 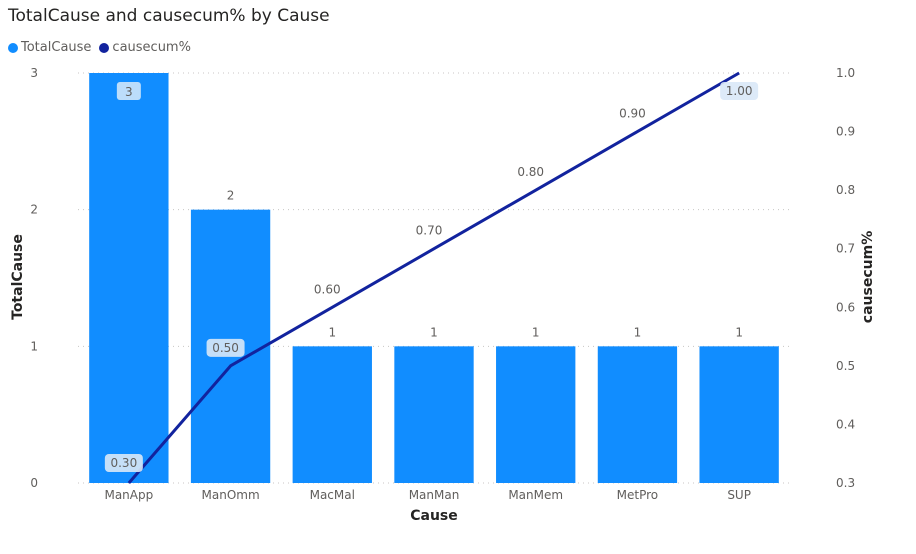 What do you see at coordinates (231, 495) in the screenshot?
I see `x-tick-label: ManOmm` at bounding box center [231, 495].